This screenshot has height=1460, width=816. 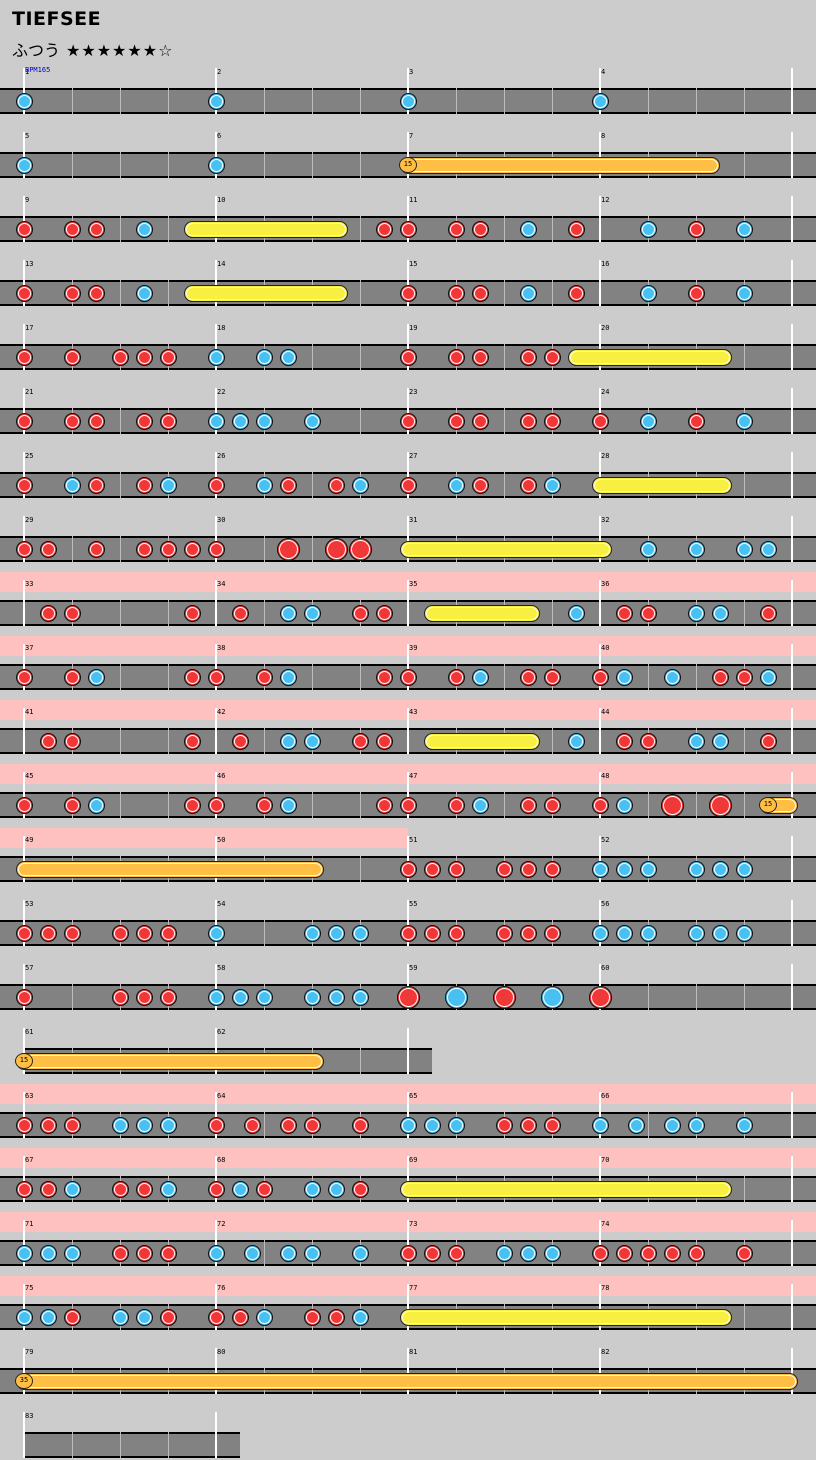 I want to click on measure-number: 6, so click(x=219, y=136).